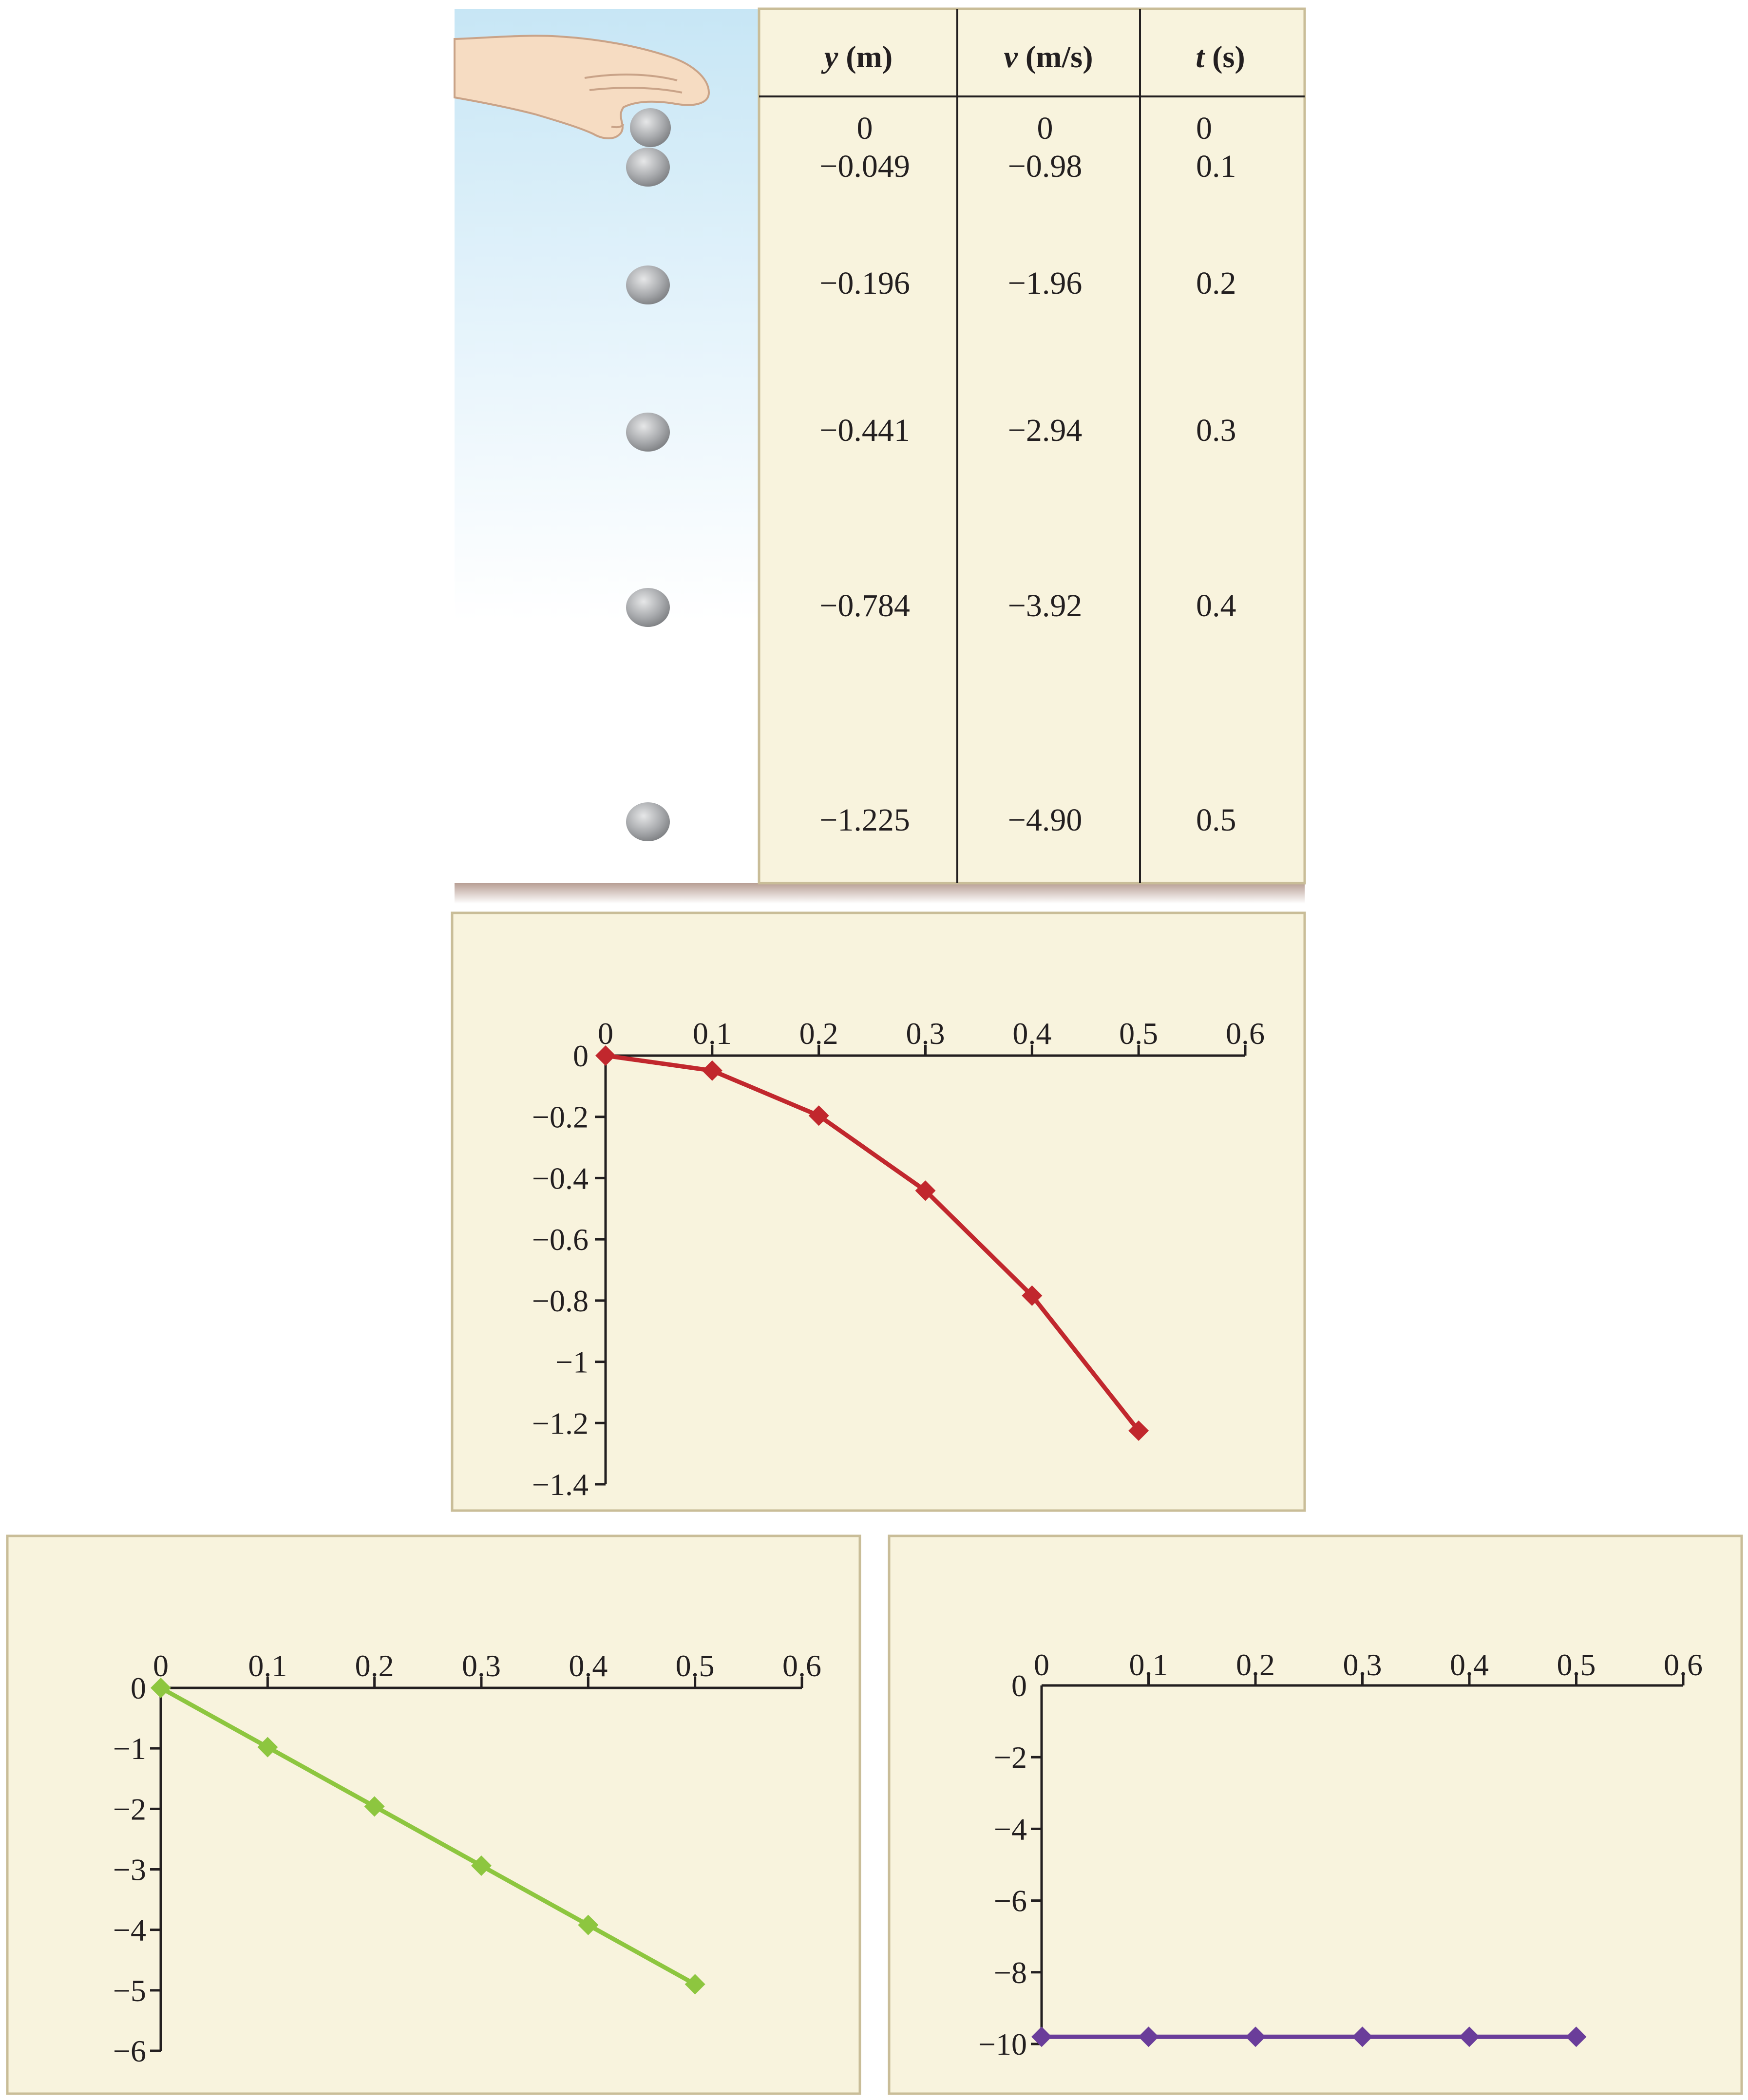 This screenshot has height=2100, width=1748. What do you see at coordinates (1216, 167) in the screenshot?
I see `table-cell: 0.1` at bounding box center [1216, 167].